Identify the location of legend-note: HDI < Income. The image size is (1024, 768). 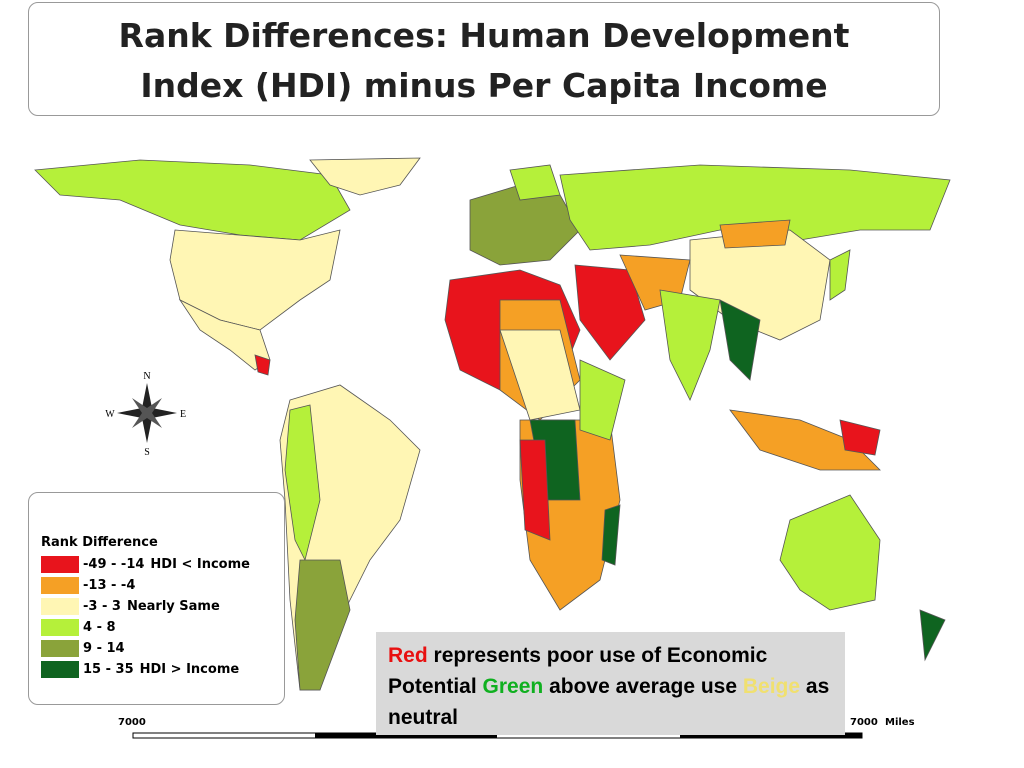
(200, 564).